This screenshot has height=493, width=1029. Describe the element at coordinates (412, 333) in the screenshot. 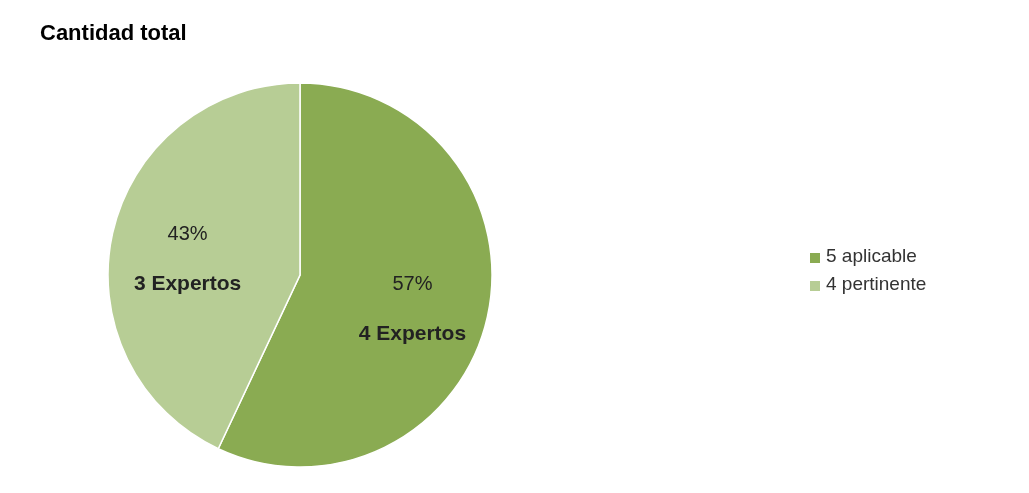

I see `text: 4 Expertos` at that location.